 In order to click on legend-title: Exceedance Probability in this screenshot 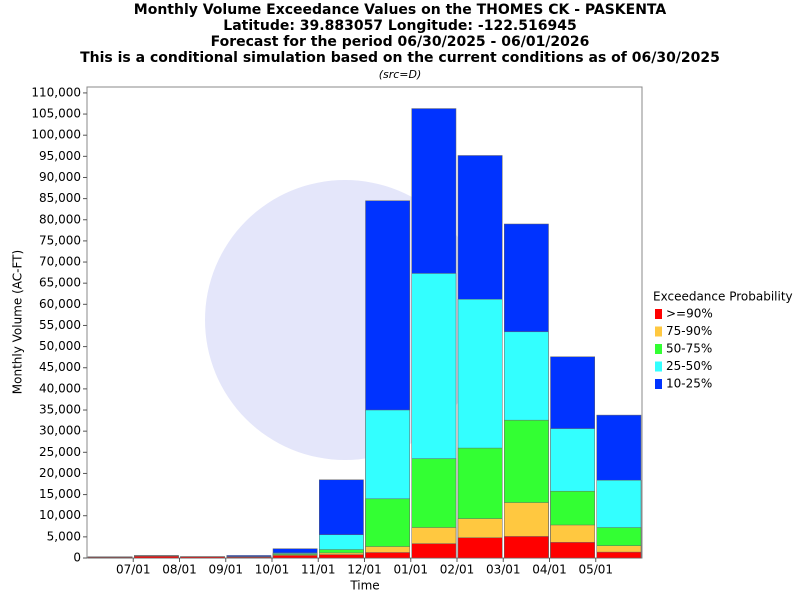, I will do `click(723, 297)`.